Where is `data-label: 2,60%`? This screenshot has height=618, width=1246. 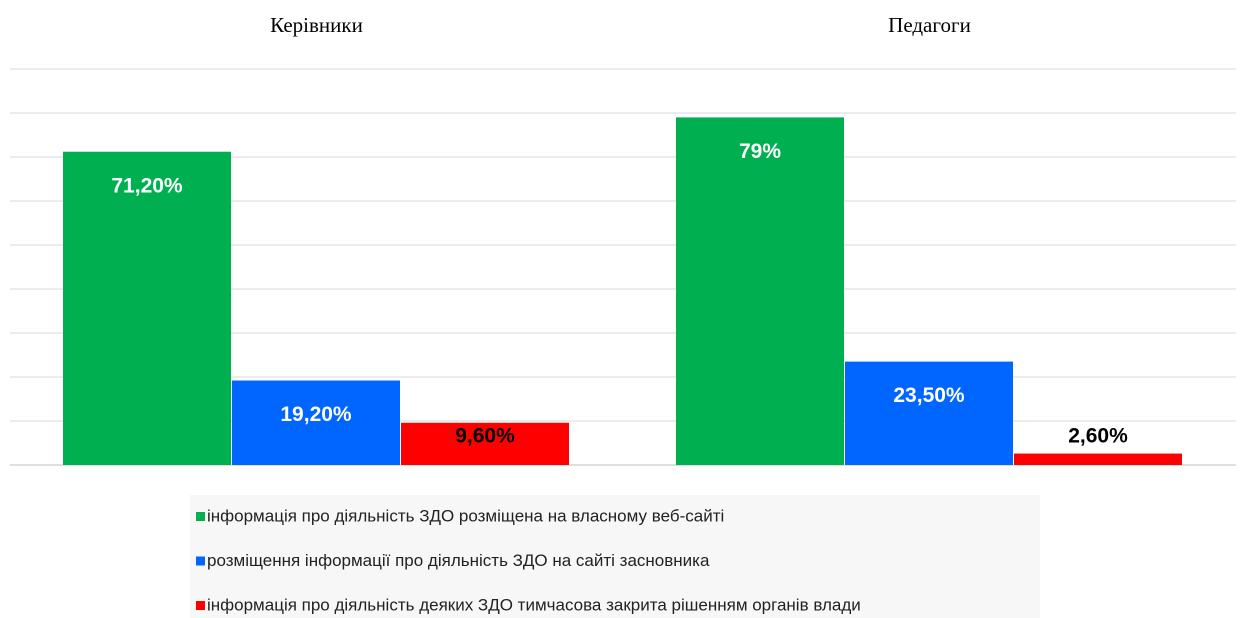
data-label: 2,60% is located at coordinates (1098, 436).